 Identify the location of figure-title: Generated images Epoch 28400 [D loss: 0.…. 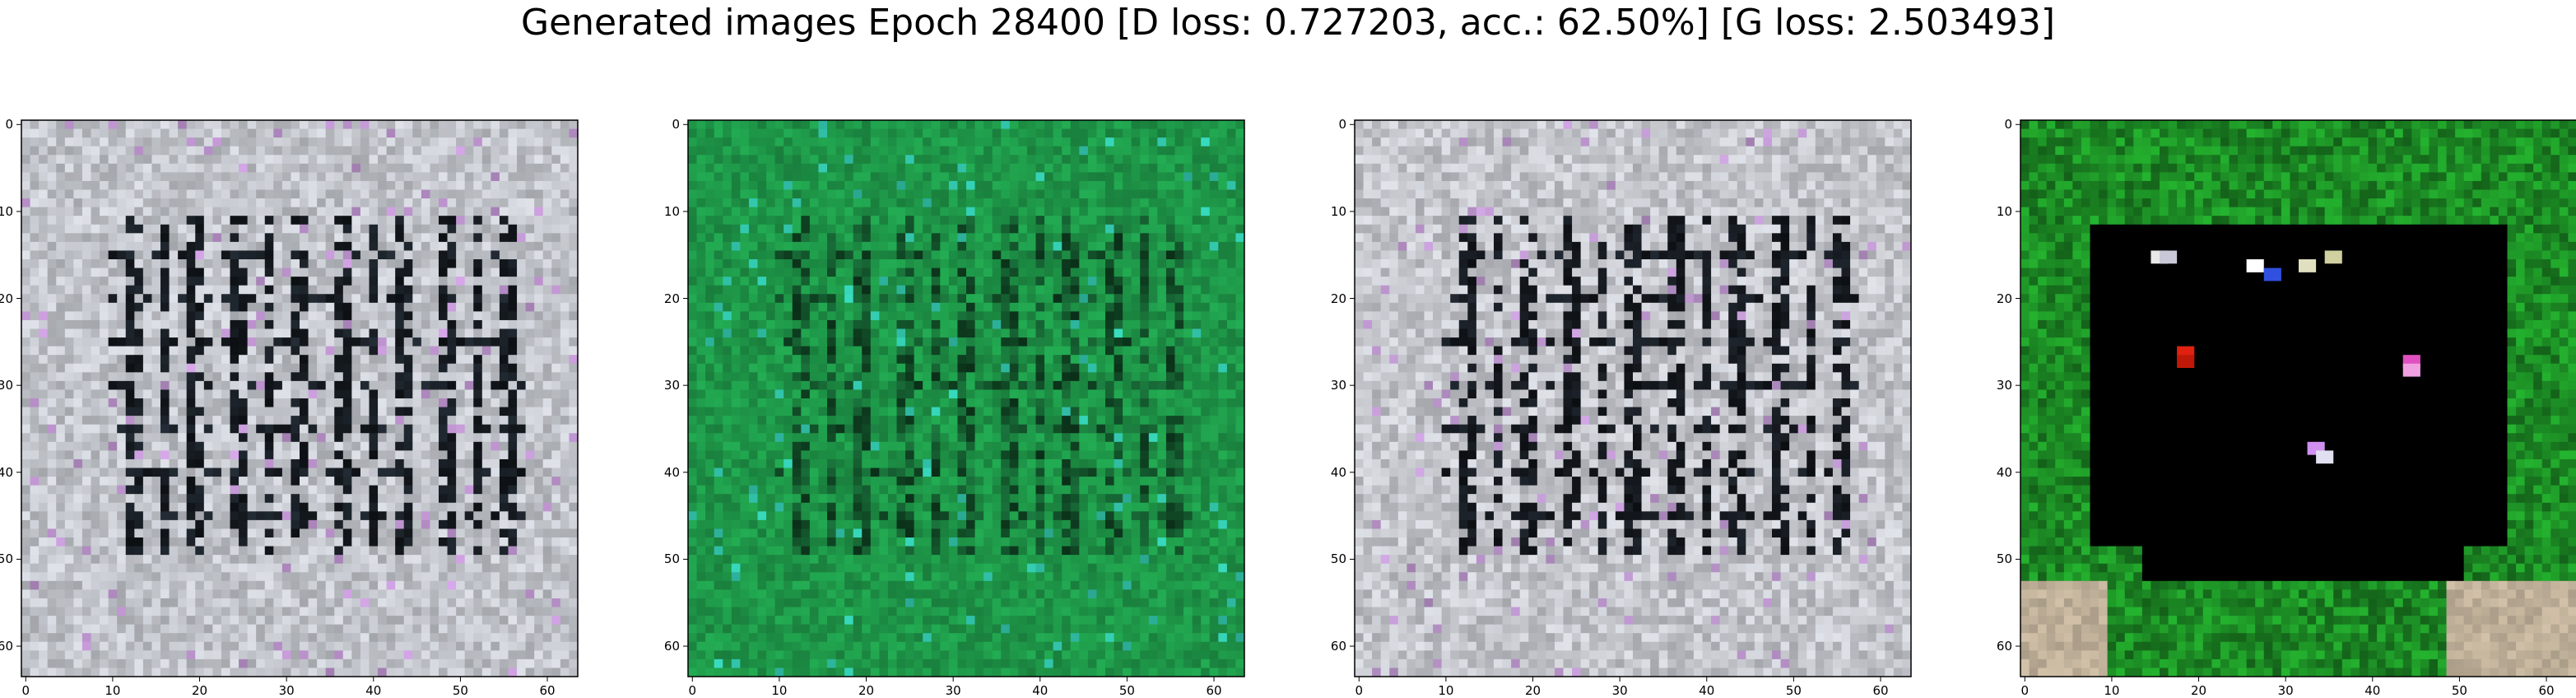
(1288, 23).